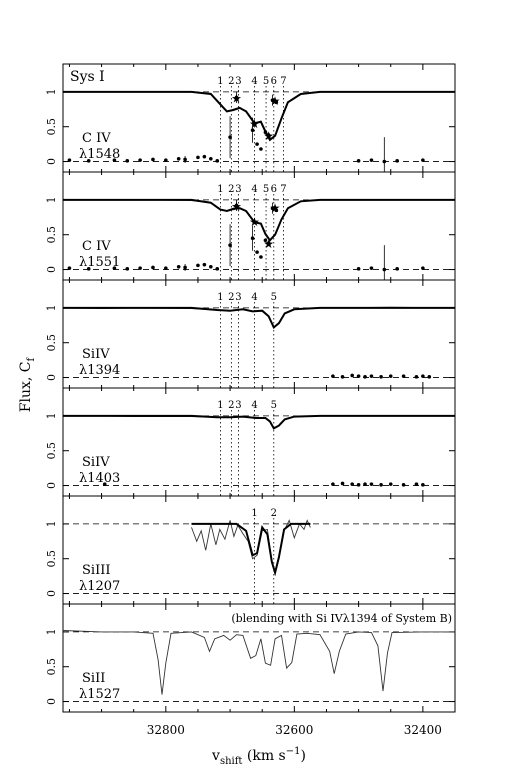 This screenshot has height=775, width=518. What do you see at coordinates (283, 189) in the screenshot?
I see `component-label: 7` at bounding box center [283, 189].